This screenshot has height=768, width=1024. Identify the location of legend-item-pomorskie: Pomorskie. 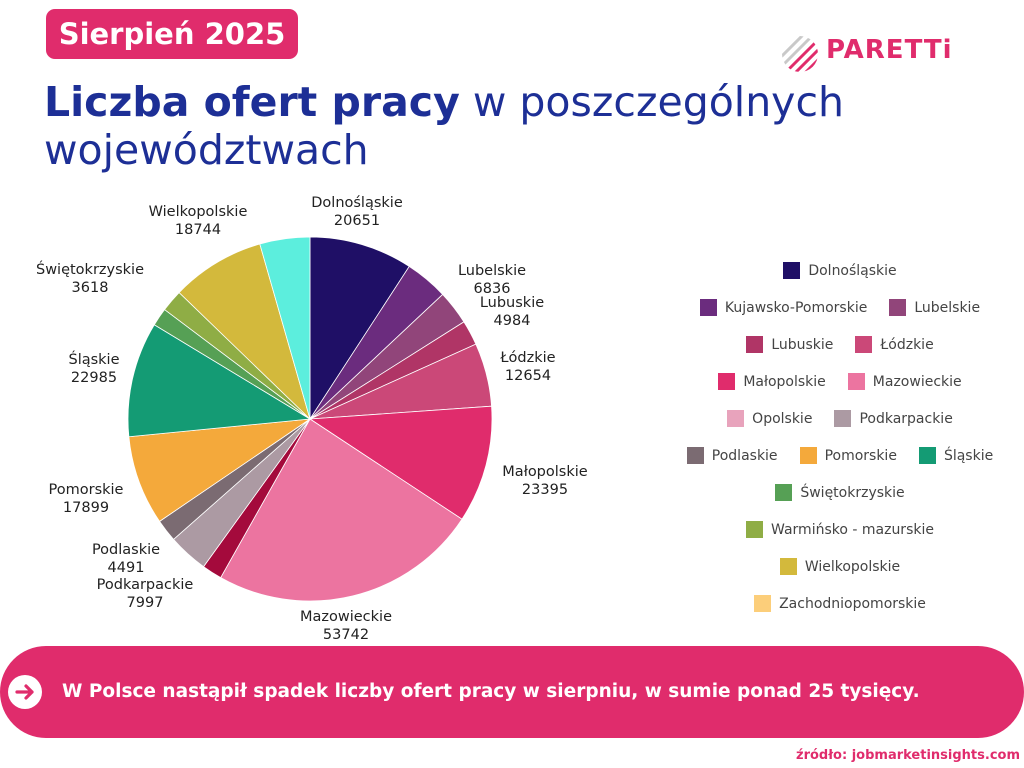
(848, 455).